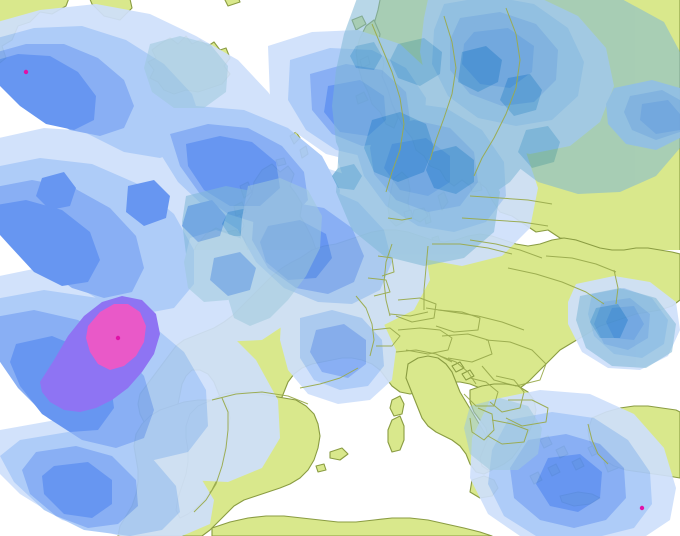  I want to click on border-belarus-east, so click(616, 287).